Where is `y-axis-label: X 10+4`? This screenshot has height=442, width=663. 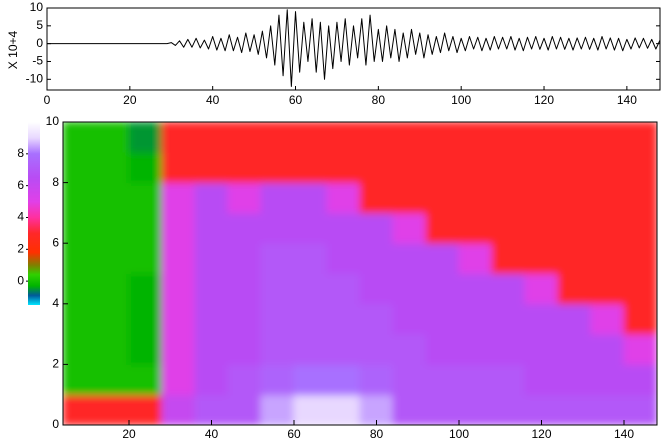
y-axis-label: X 10+4 is located at coordinates (13, 49).